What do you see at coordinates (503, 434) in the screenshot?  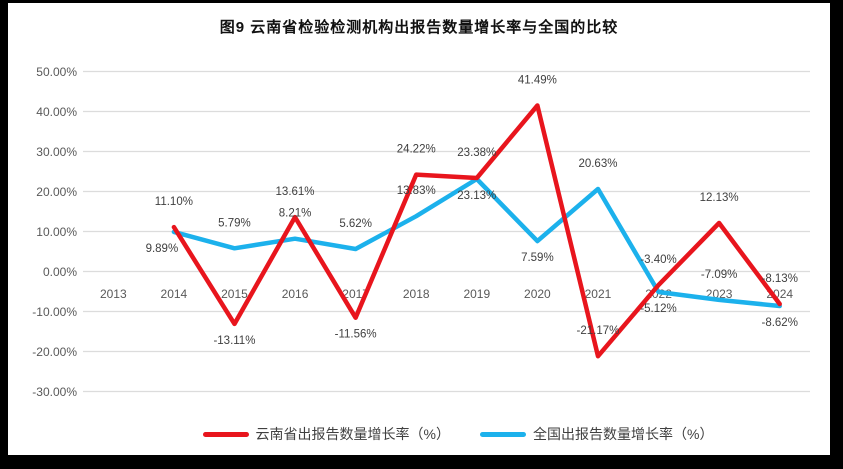 I see `legend-line-swatch-national` at bounding box center [503, 434].